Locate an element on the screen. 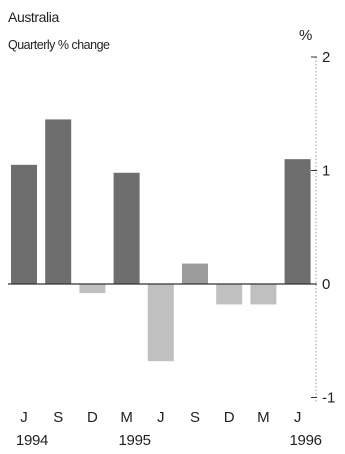 Image resolution: width=345 pixels, height=454 pixels. x-ticks-group: J S D M J S D M J 1994 1995 1996 is located at coordinates (169, 429).